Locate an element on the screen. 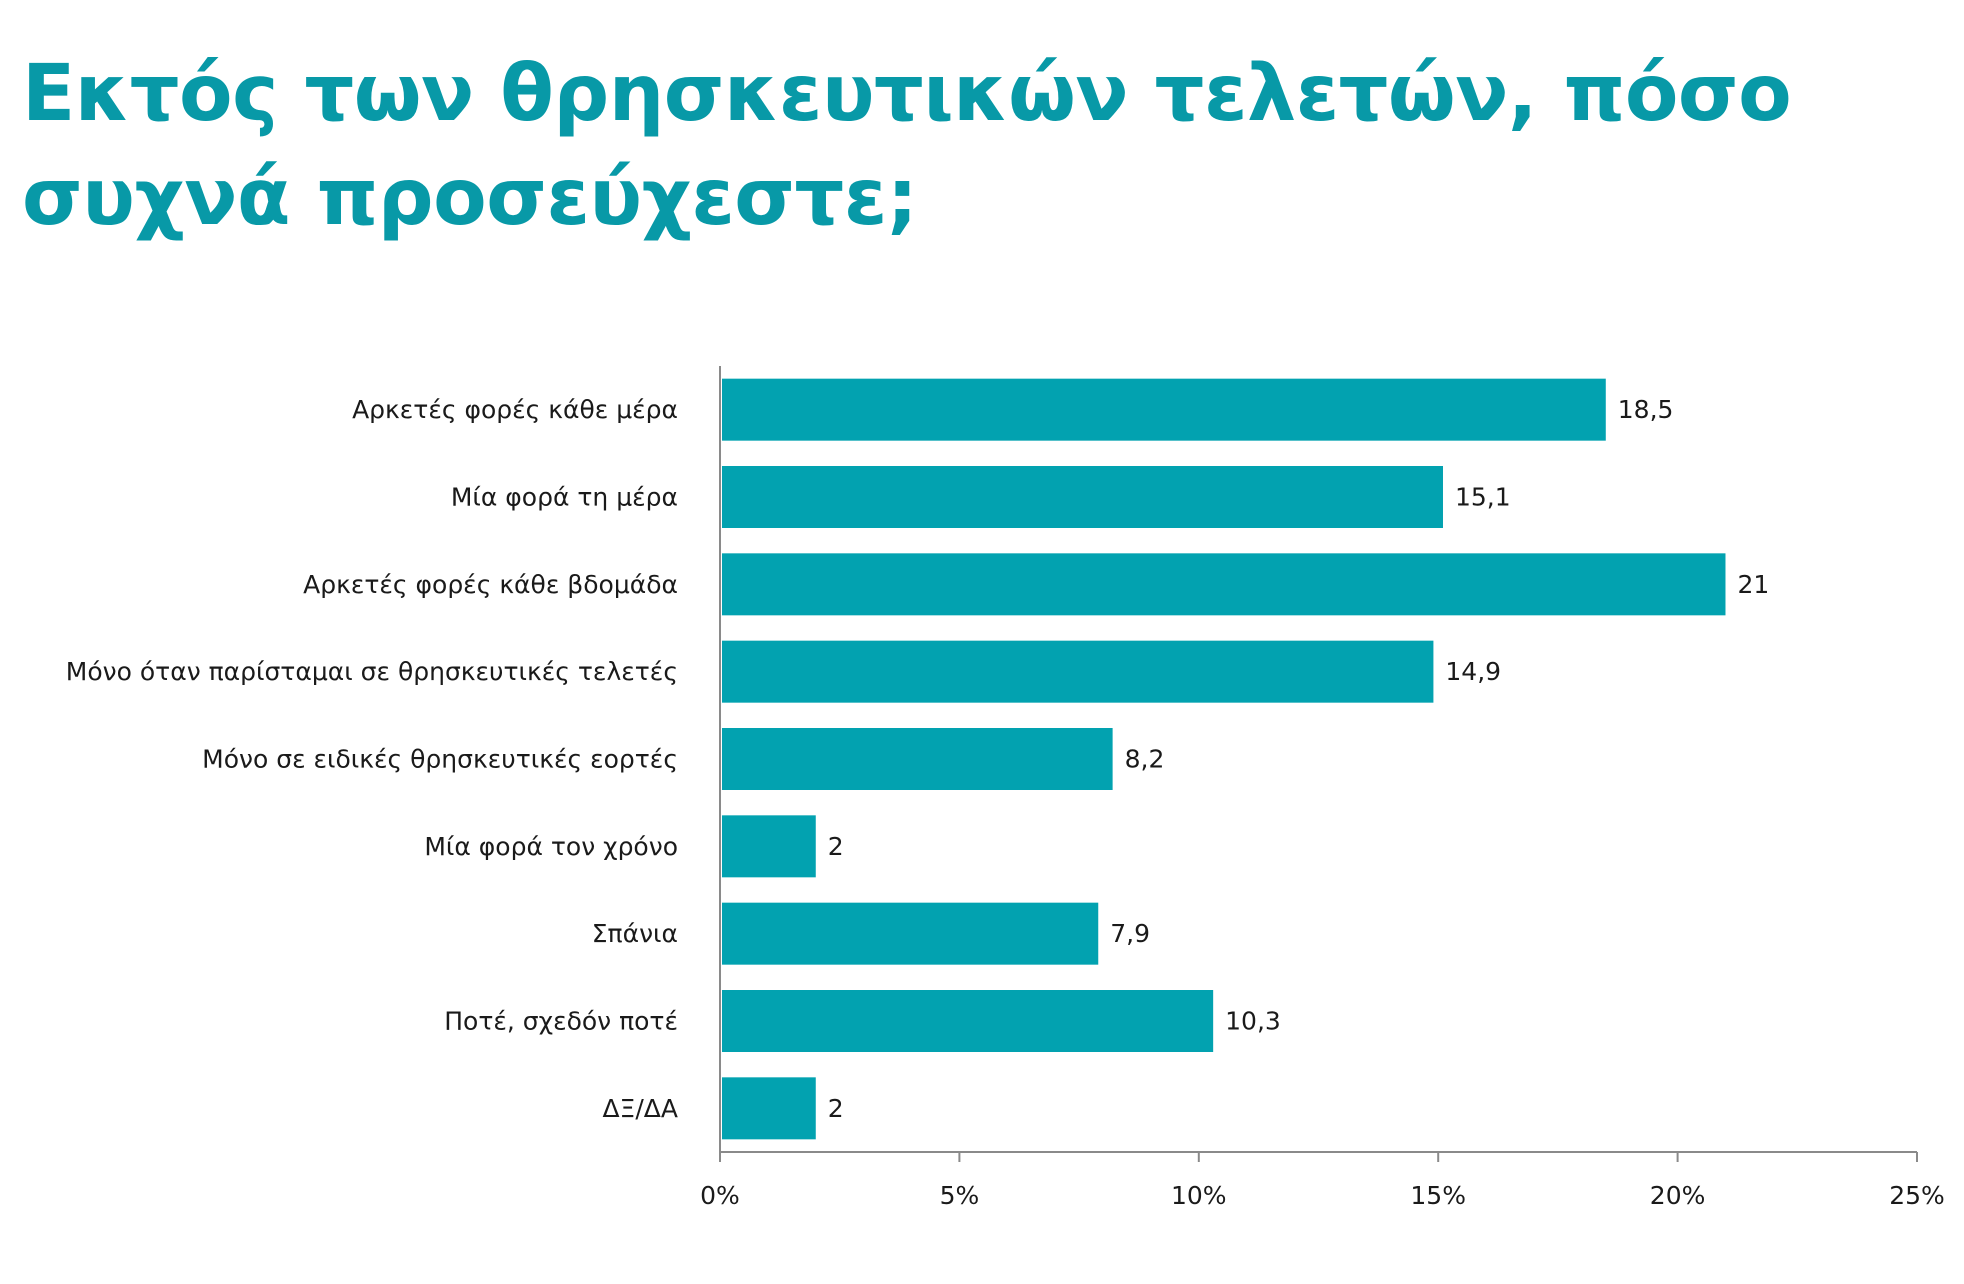 The image size is (1964, 1284). x-tick-label: 15% is located at coordinates (1438, 1195).